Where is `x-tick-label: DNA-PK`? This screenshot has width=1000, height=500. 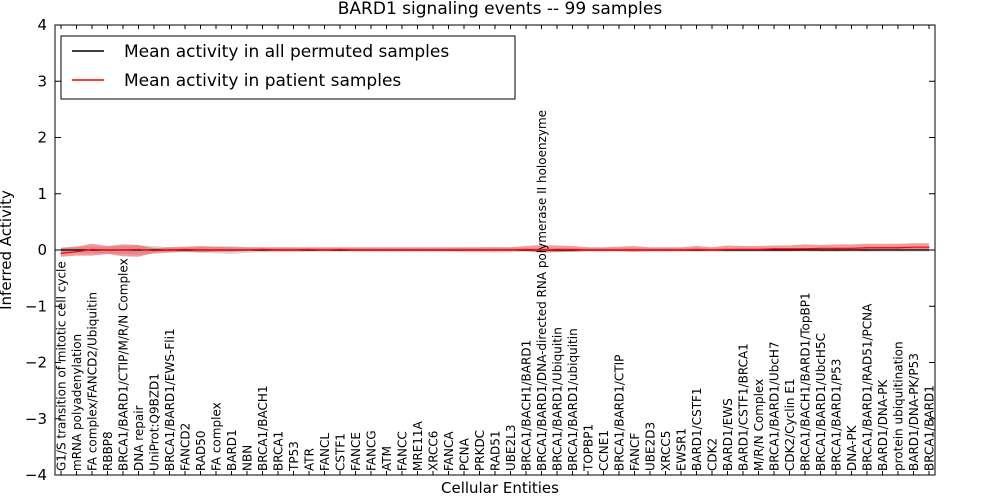
x-tick-label: DNA-PK is located at coordinates (852, 447).